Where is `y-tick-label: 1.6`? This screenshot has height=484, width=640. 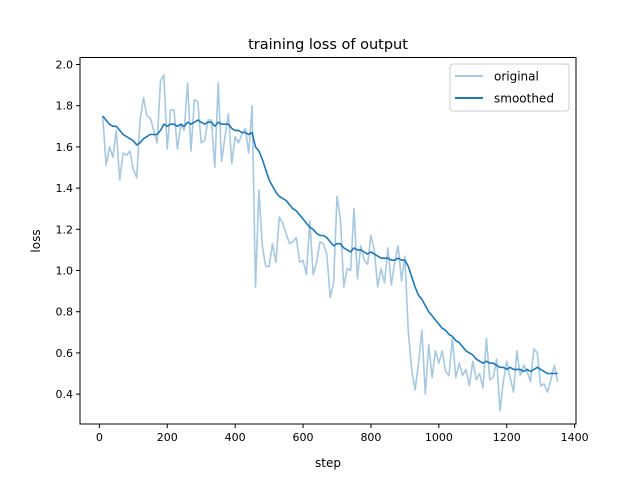 y-tick-label: 1.6 is located at coordinates (65, 147).